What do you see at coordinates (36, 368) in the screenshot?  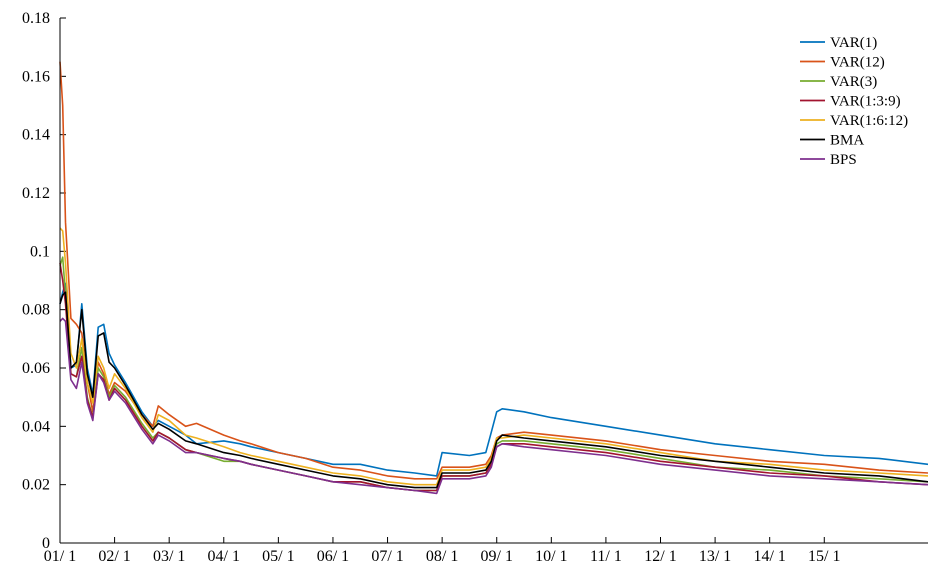 I see `y-tick-label: 0.06` at bounding box center [36, 368].